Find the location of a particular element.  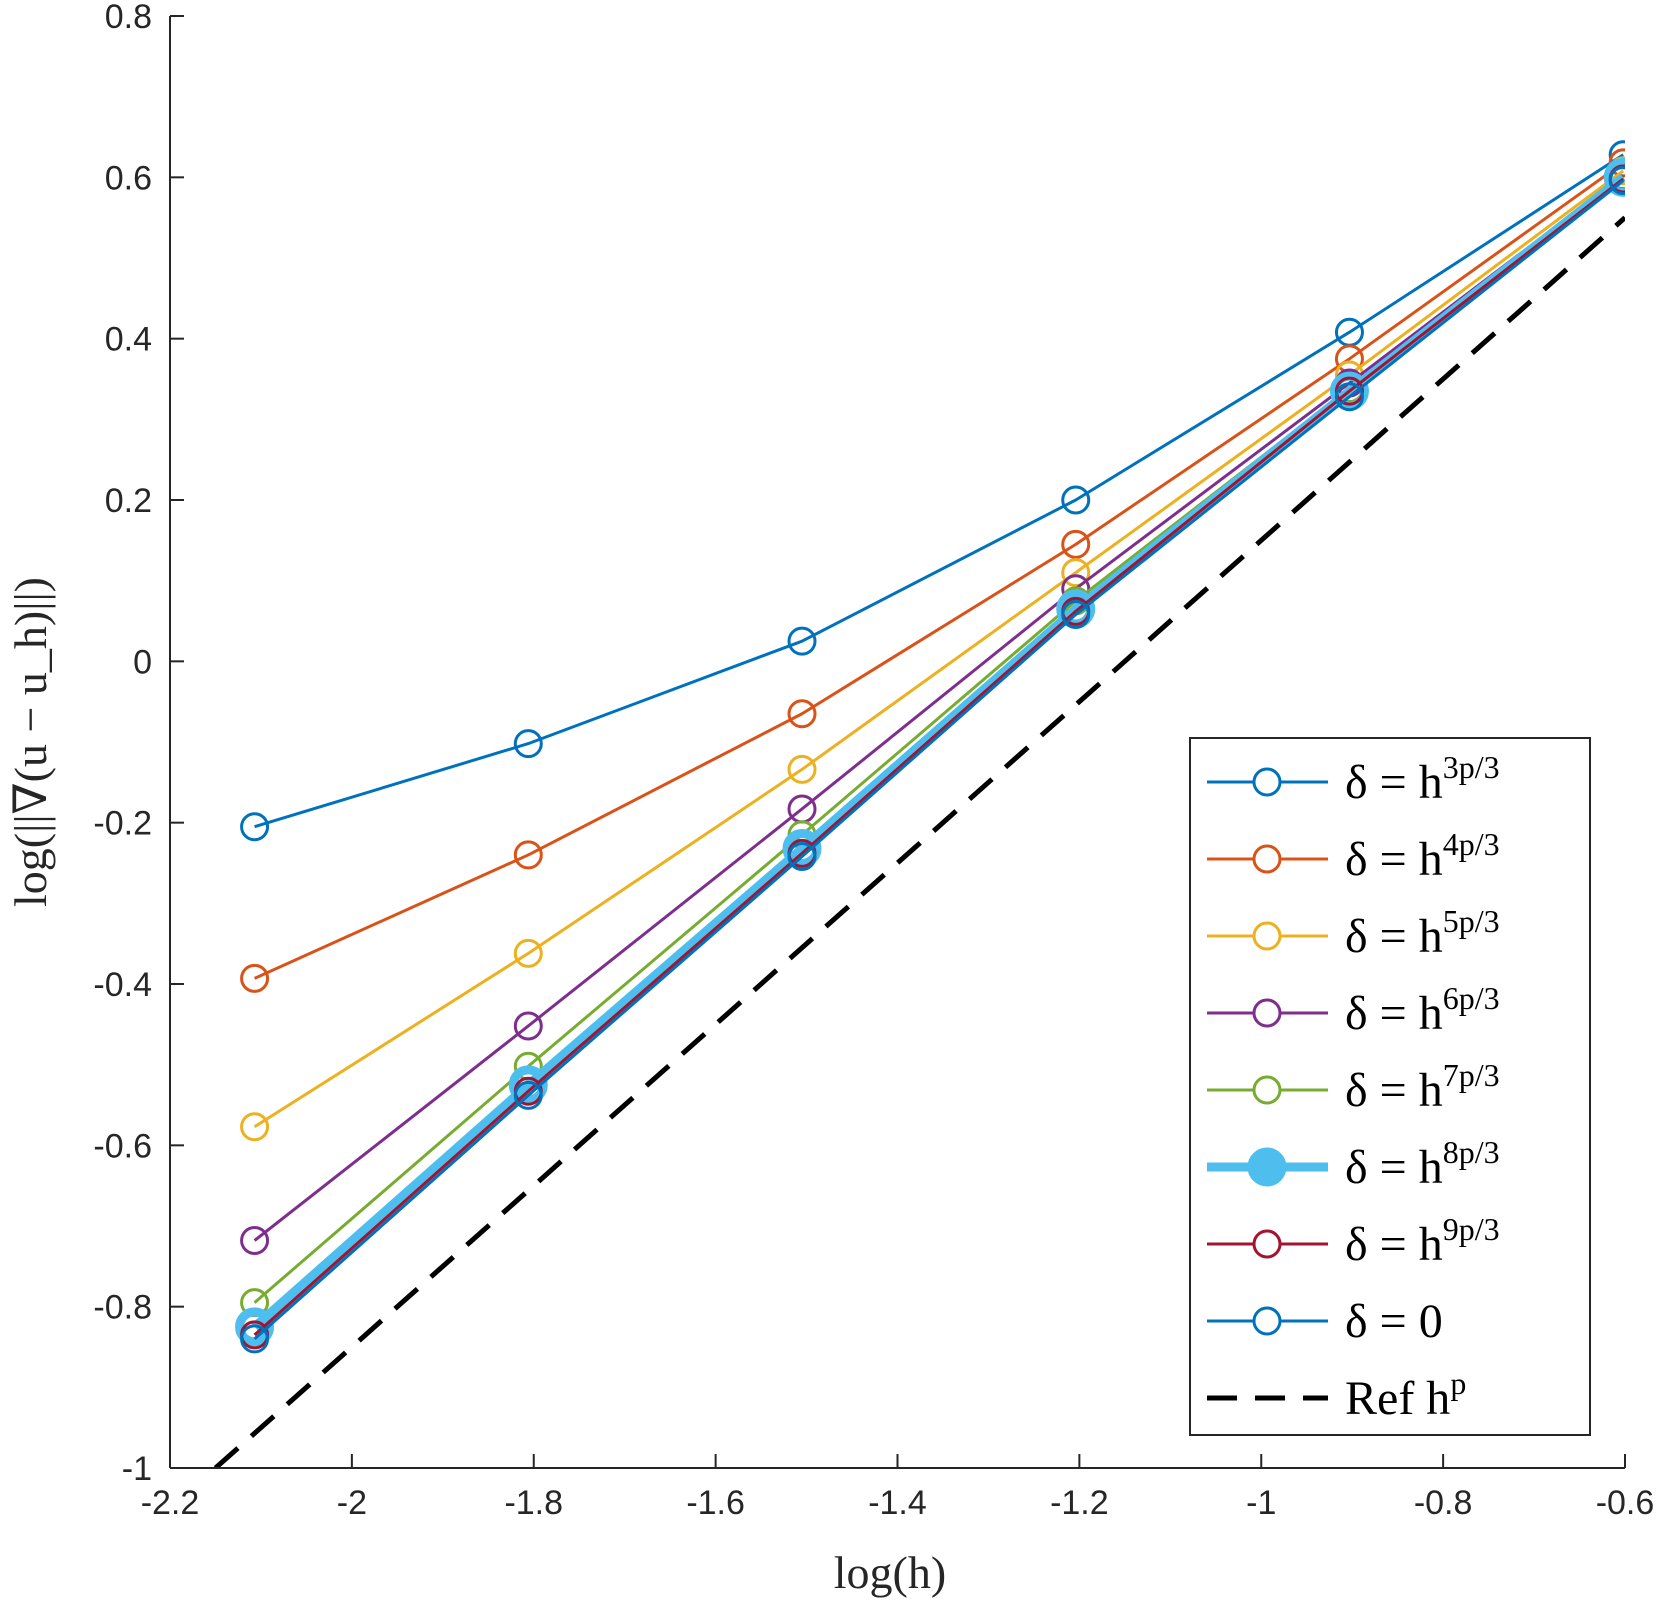

y-tick-label: 0.8 is located at coordinates (128, 18).